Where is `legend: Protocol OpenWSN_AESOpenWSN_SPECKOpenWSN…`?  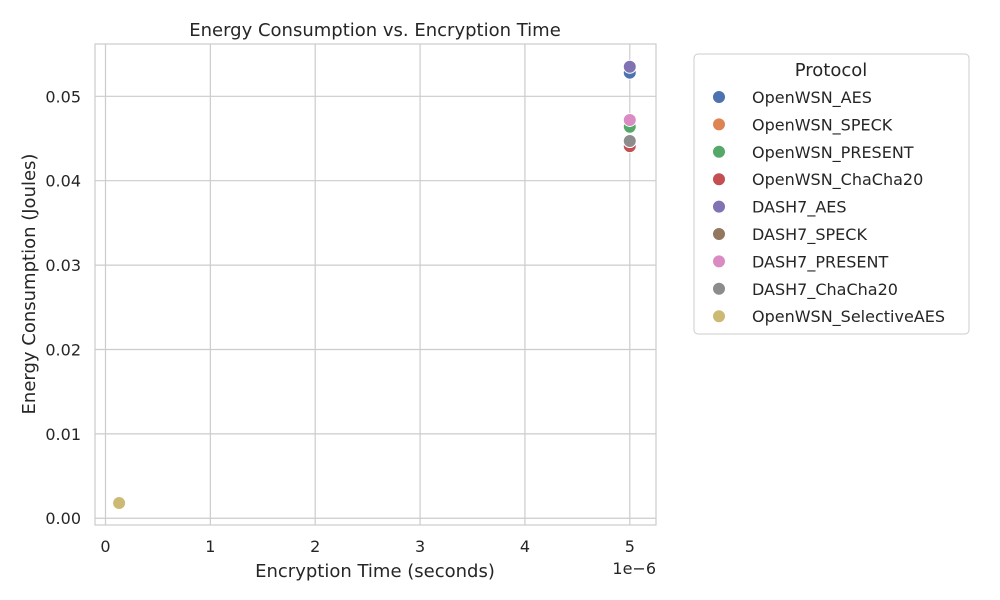 legend: Protocol OpenWSN_AESOpenWSN_SPECKOpenWSN… is located at coordinates (831, 194).